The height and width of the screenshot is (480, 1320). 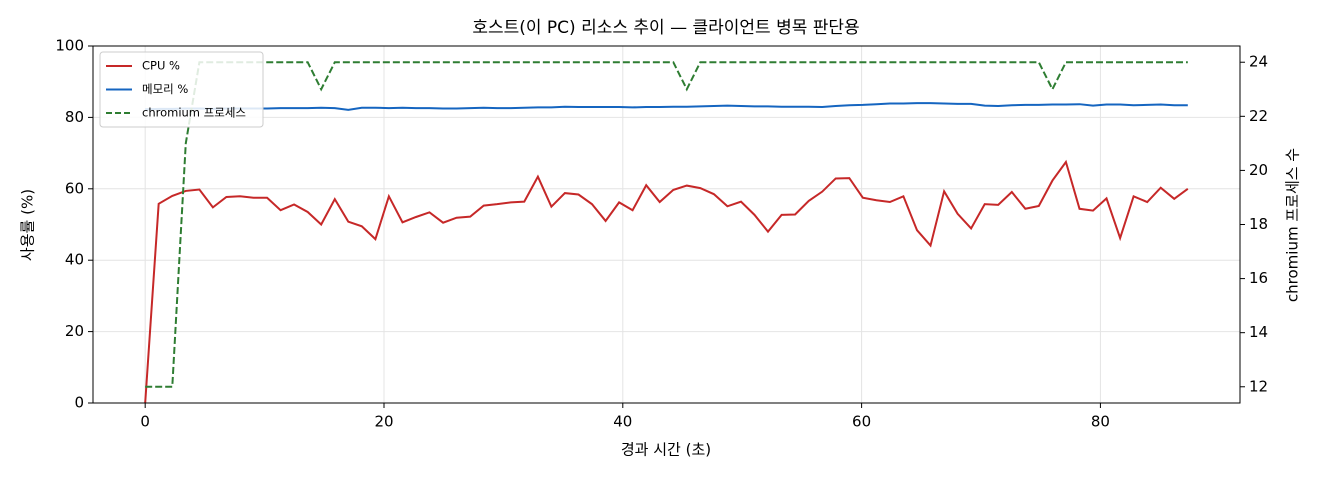 I want to click on y-tick-label: 20, so click(x=74, y=331).